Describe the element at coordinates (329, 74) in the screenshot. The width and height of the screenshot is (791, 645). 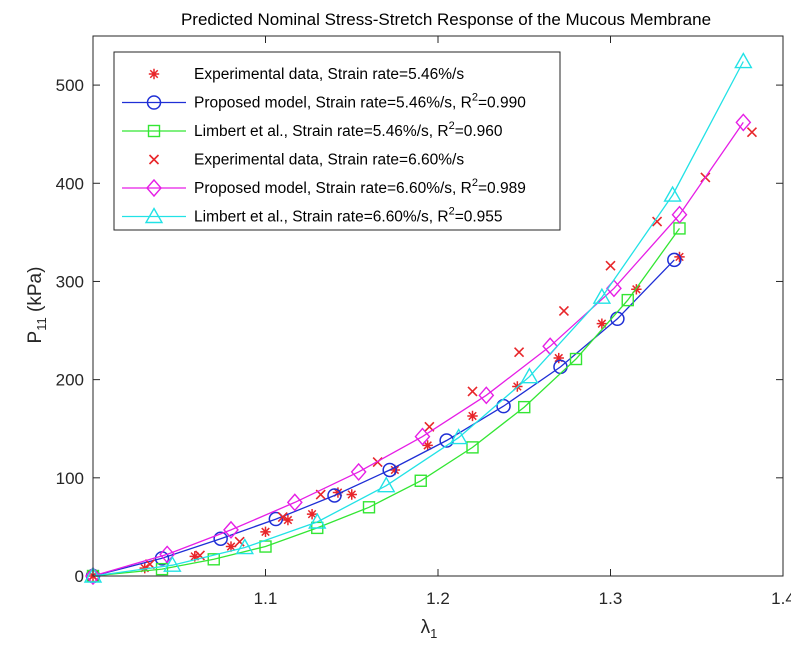
I see `legend-label: Experimental data, Strain rate=5.46%/s` at that location.